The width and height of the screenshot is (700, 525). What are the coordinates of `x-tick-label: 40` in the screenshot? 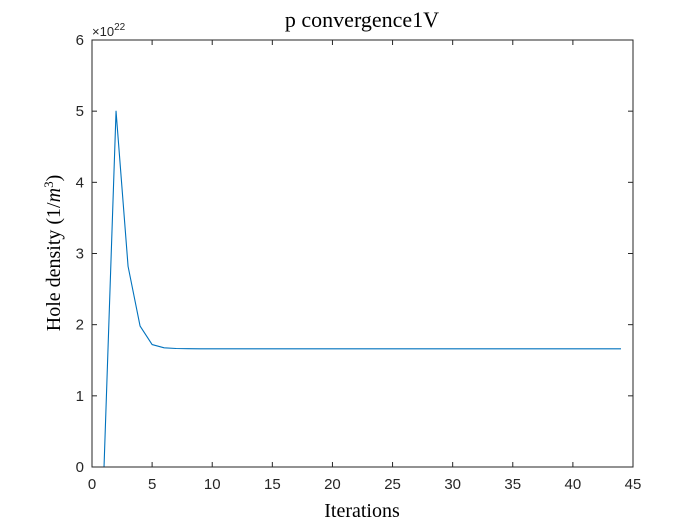 It's located at (573, 484).